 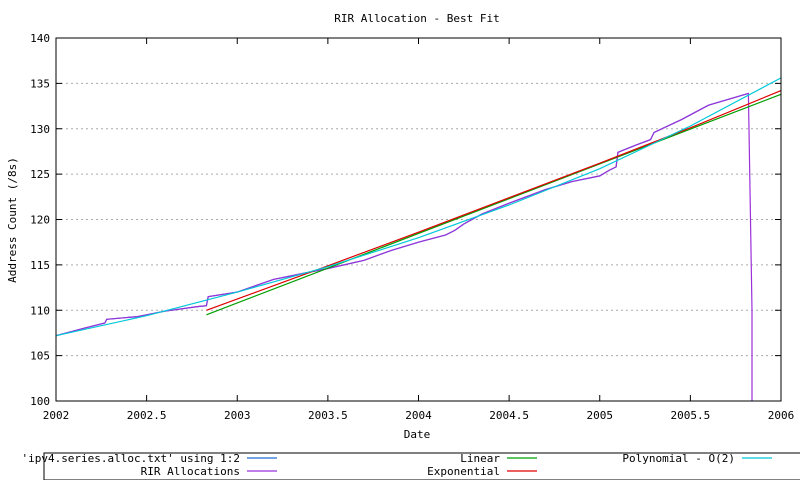 What do you see at coordinates (147, 415) in the screenshot?
I see `x-tick-label: 2002.5` at bounding box center [147, 415].